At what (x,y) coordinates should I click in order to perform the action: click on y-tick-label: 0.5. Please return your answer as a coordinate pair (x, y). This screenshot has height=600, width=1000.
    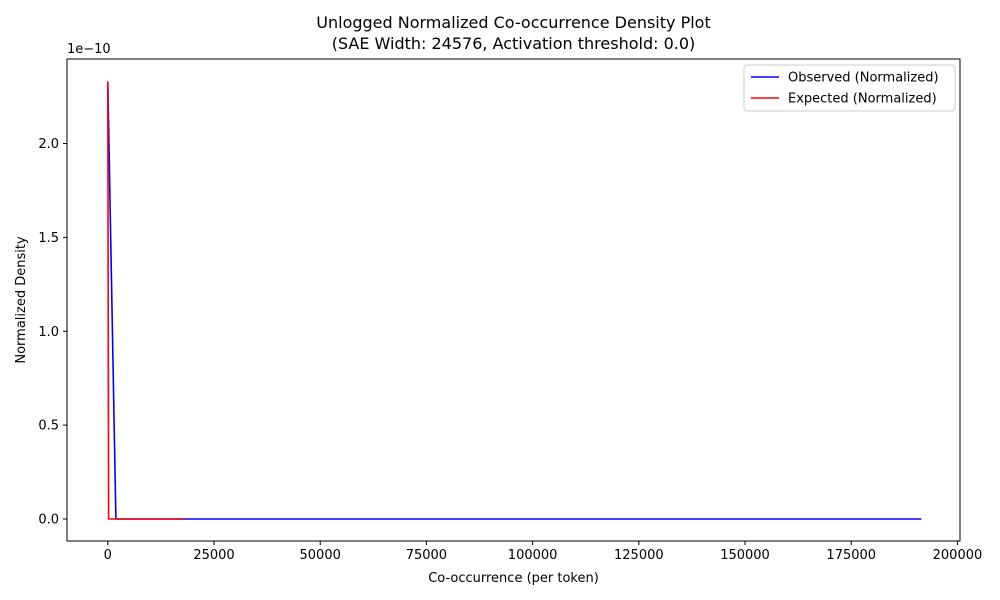
    Looking at the image, I should click on (48, 426).